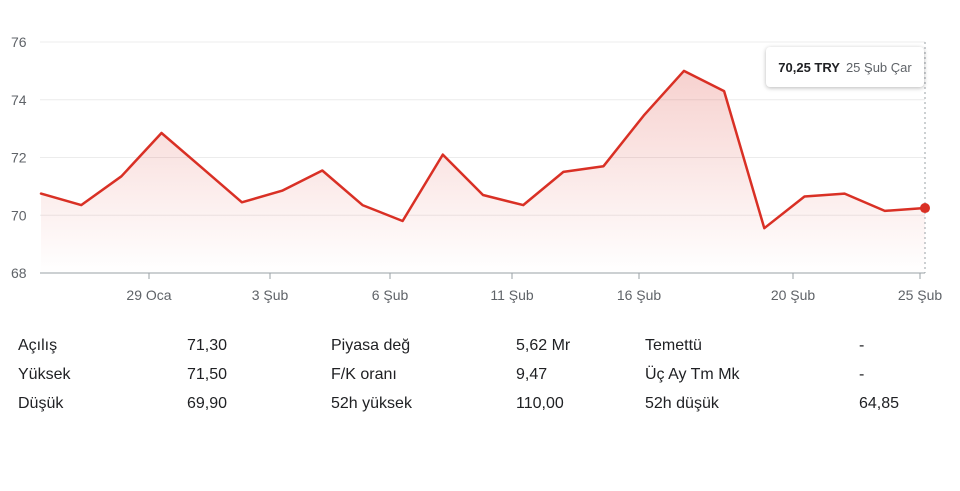  Describe the element at coordinates (543, 345) in the screenshot. I see `stat-value-market-cap: 5,62 Mr` at that location.